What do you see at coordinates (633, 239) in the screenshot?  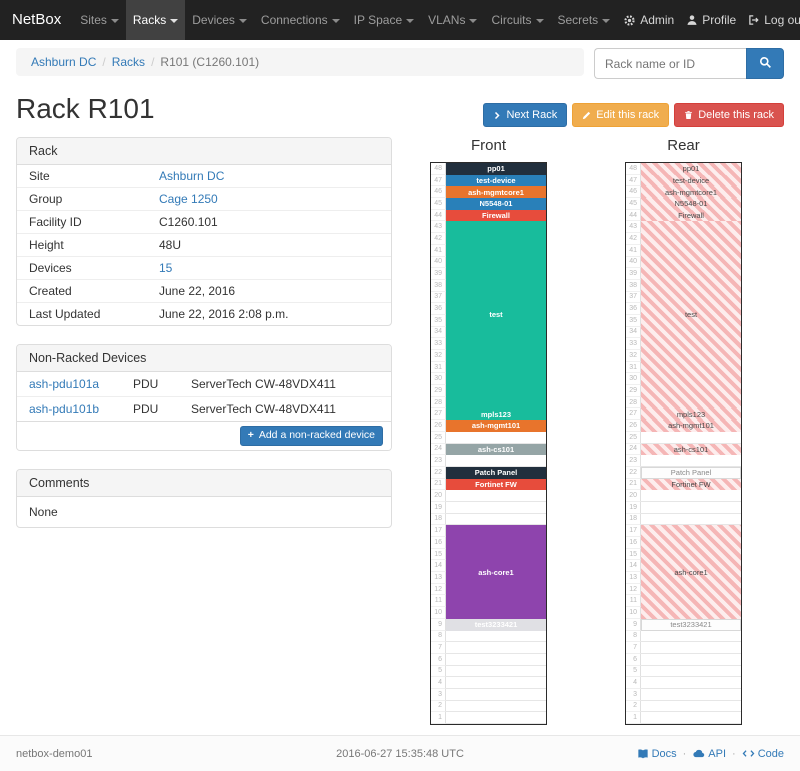 I see `unit-number: 42` at bounding box center [633, 239].